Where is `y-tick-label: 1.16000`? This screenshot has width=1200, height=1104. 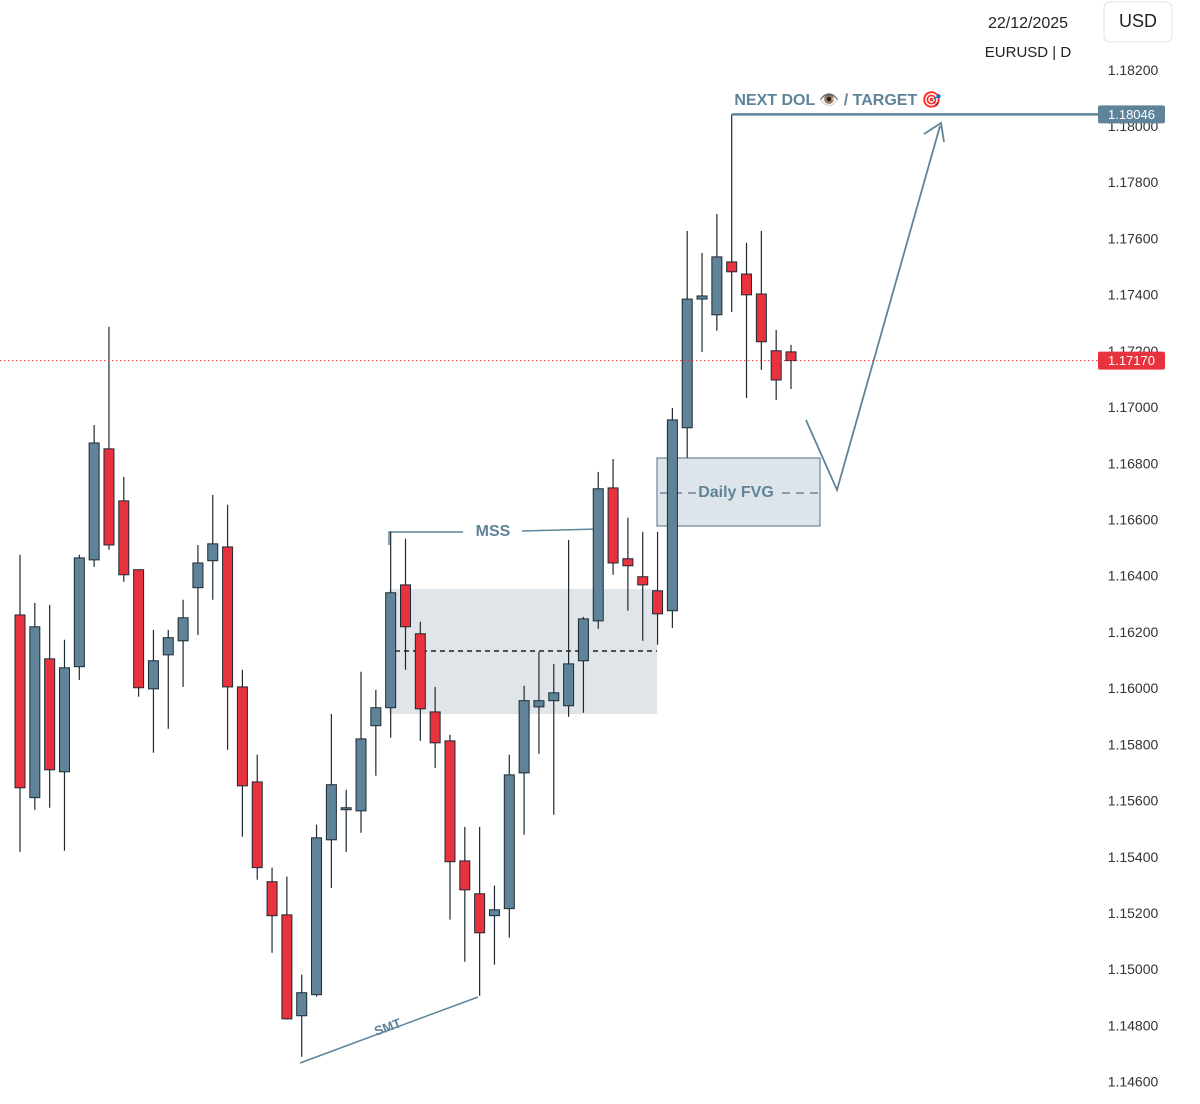 y-tick-label: 1.16000 is located at coordinates (1133, 688).